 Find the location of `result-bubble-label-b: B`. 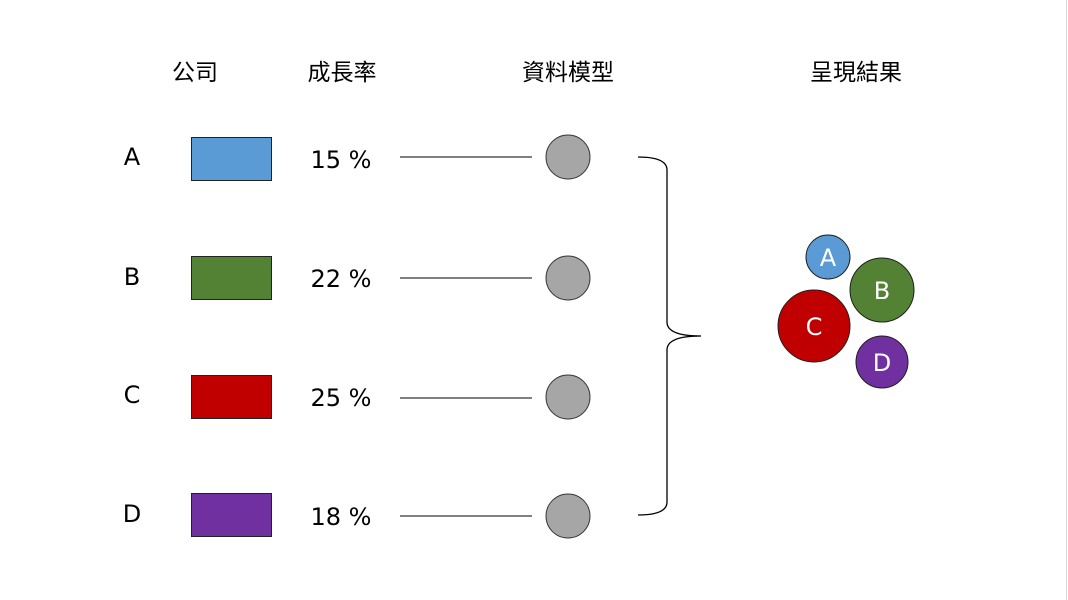

result-bubble-label-b: B is located at coordinates (882, 291).